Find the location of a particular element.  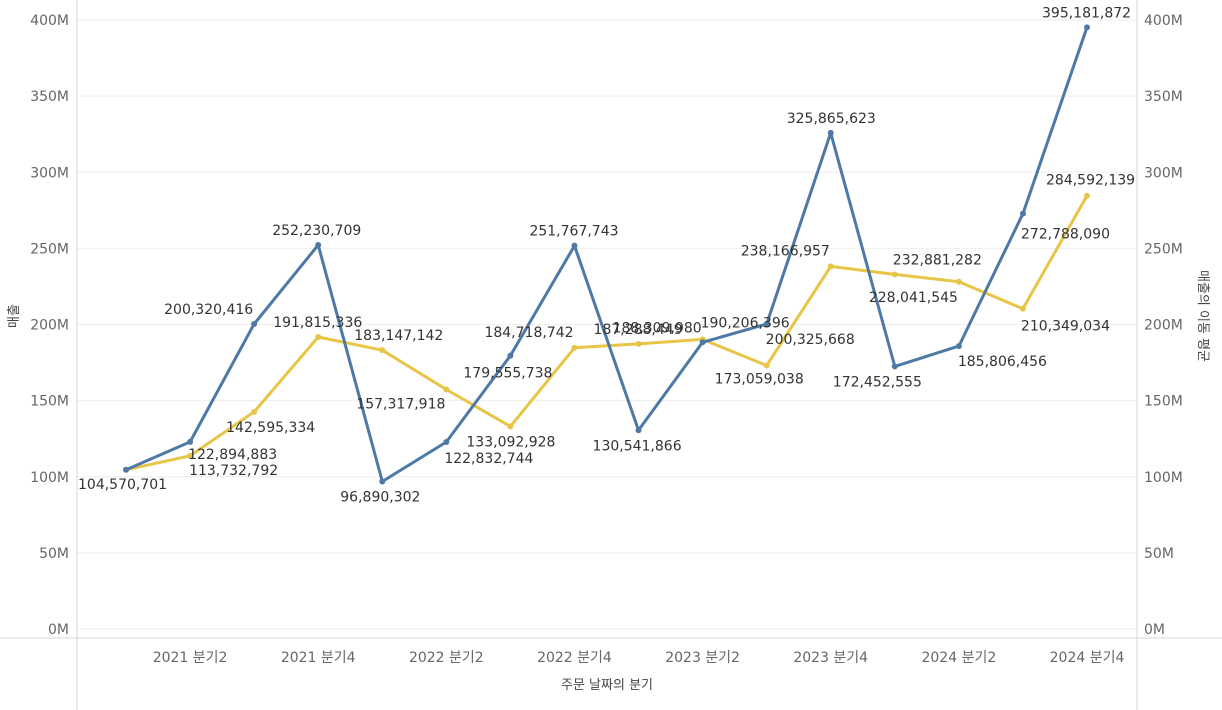

data-label: 133,092,928 is located at coordinates (510, 442).